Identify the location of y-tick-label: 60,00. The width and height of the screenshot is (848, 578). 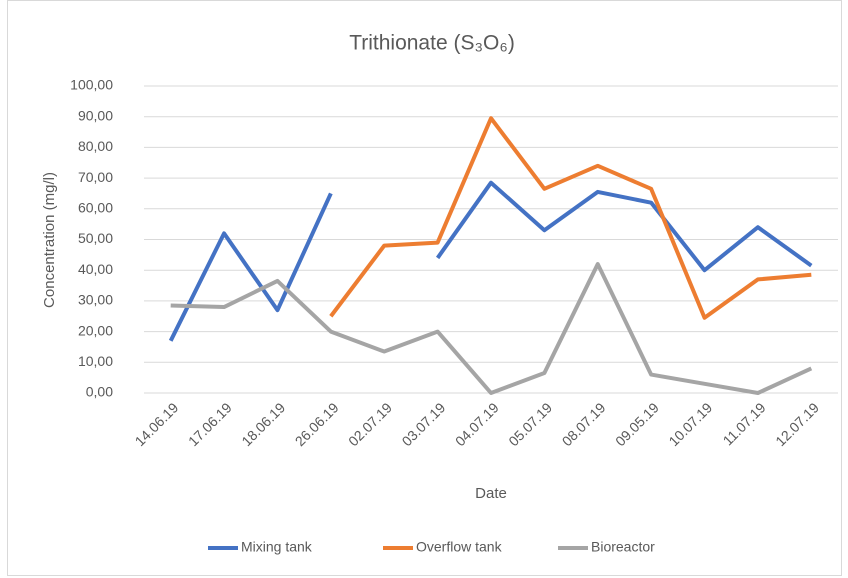
(95, 208).